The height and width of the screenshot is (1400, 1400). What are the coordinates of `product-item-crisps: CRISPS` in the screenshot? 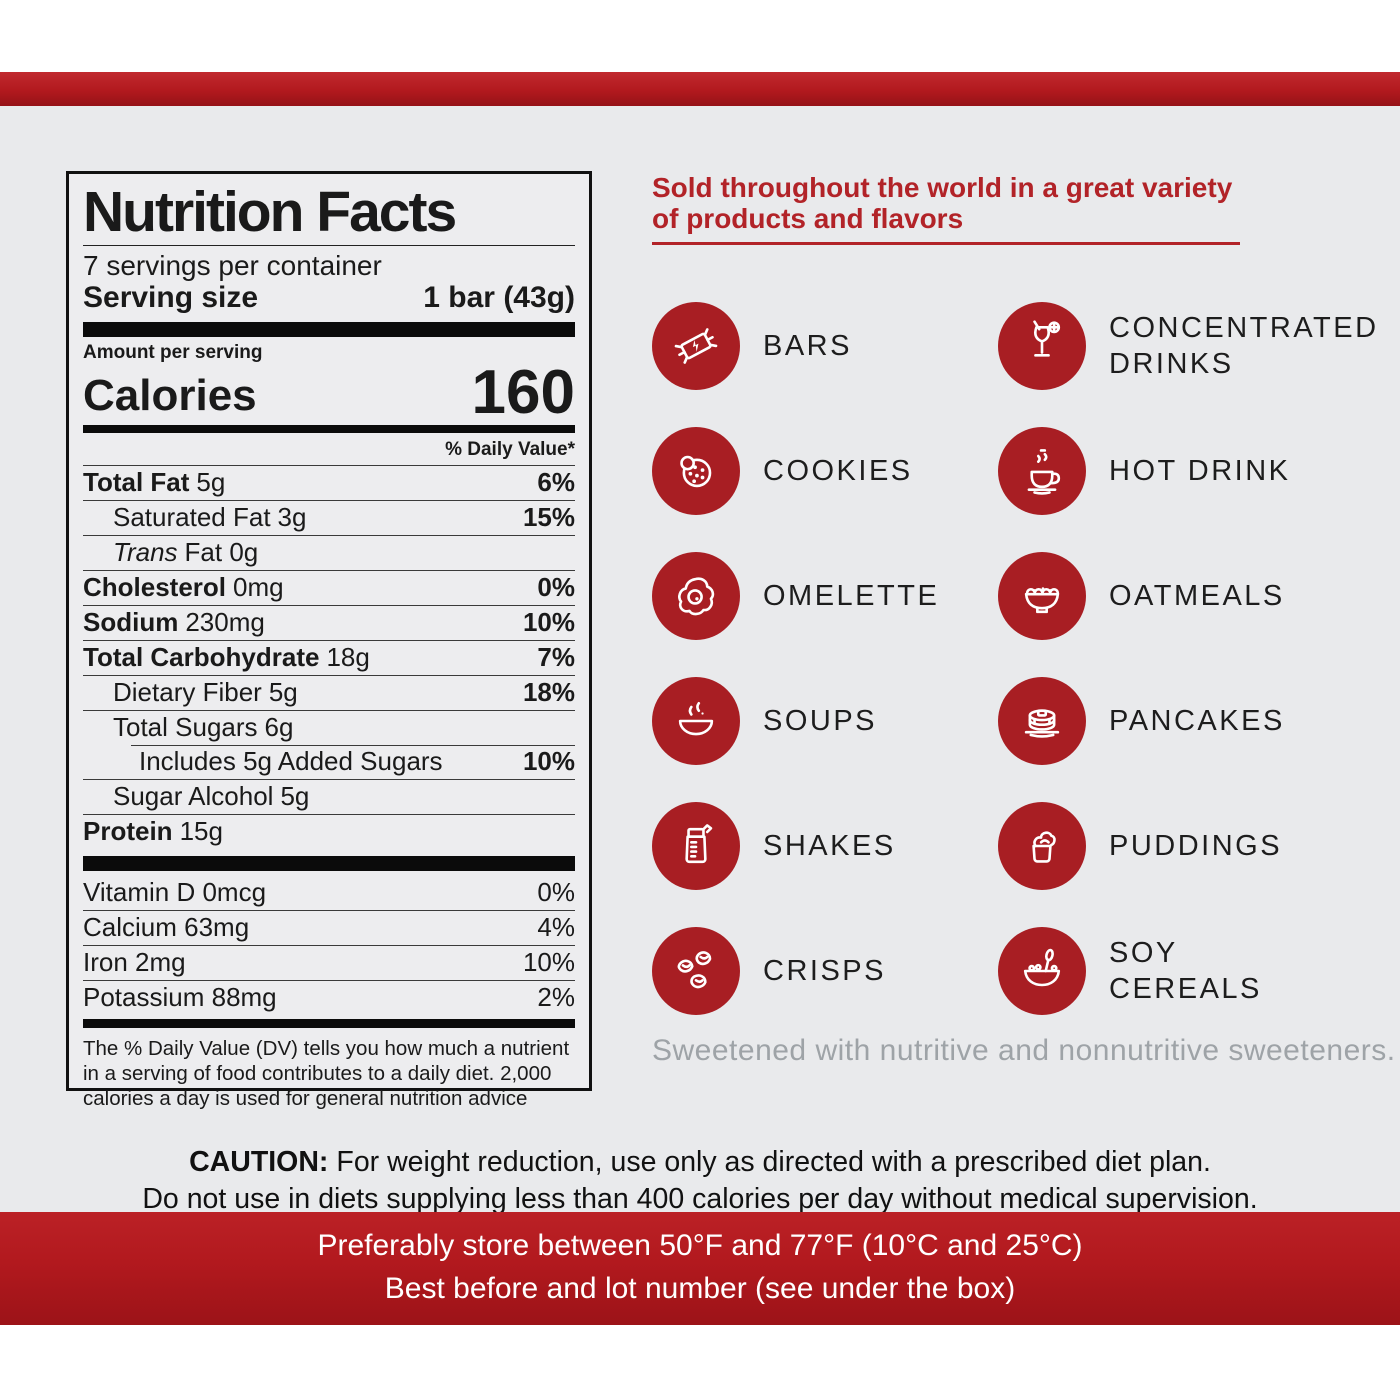 It's located at (825, 970).